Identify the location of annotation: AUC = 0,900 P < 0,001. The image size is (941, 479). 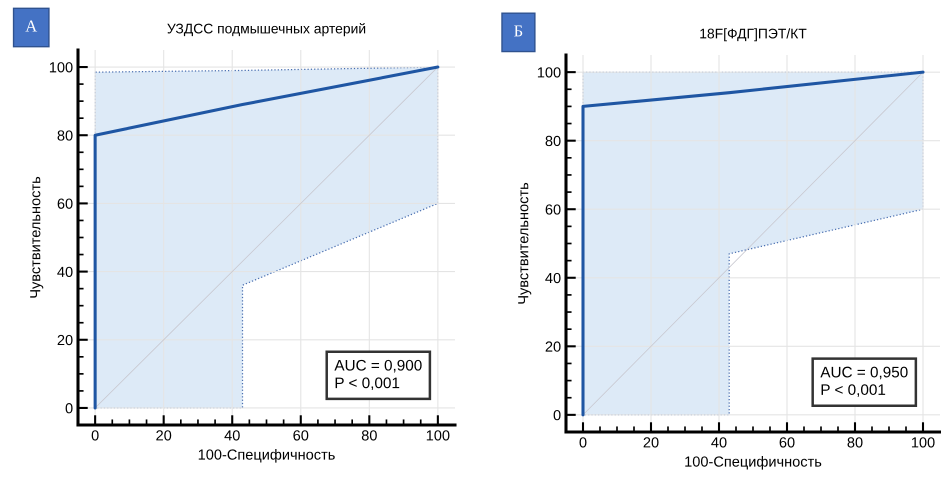
(378, 375).